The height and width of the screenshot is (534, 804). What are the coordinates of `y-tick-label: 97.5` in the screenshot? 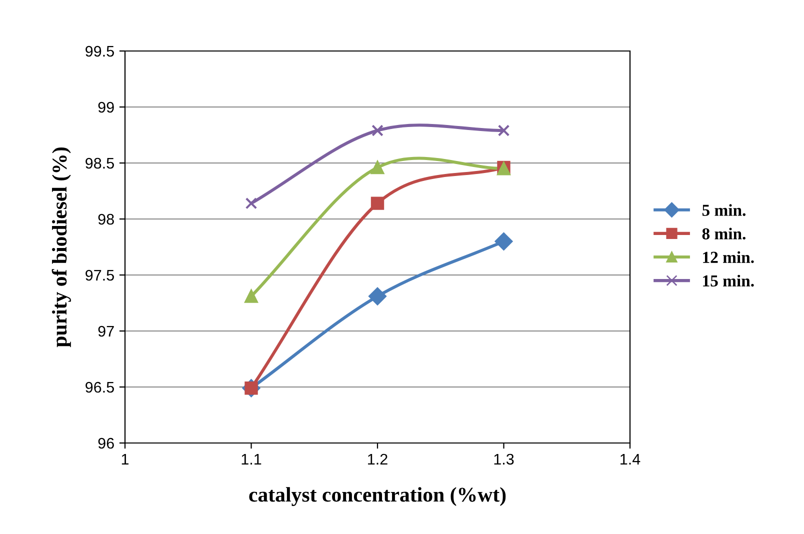 It's located at (100, 275).